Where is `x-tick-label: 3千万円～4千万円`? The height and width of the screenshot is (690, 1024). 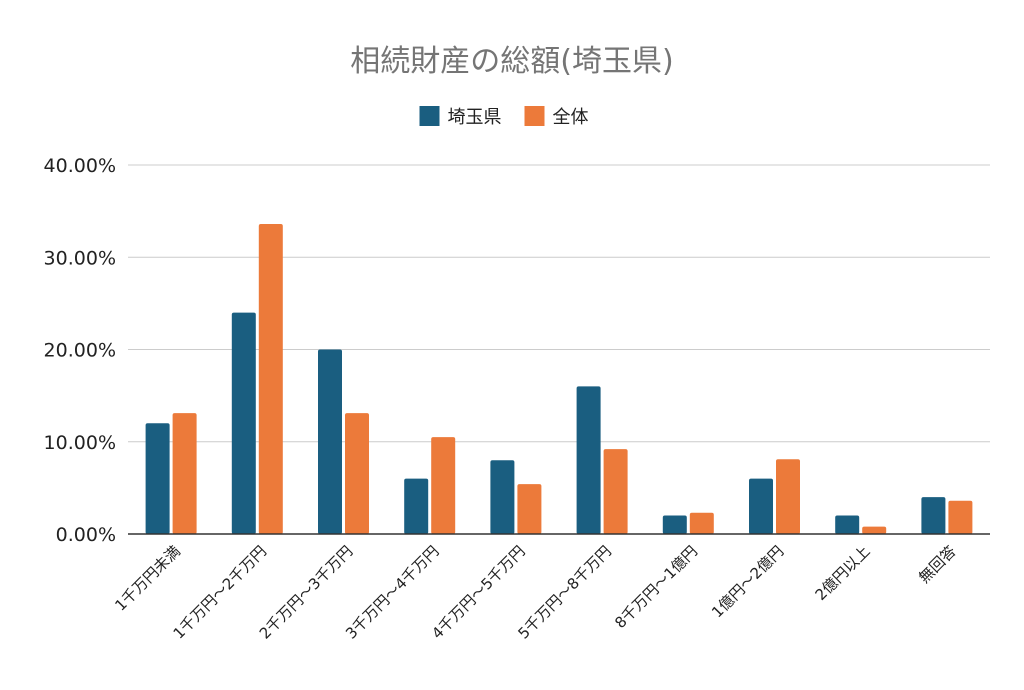 x-tick-label: 3千万円～4千万円 is located at coordinates (392, 592).